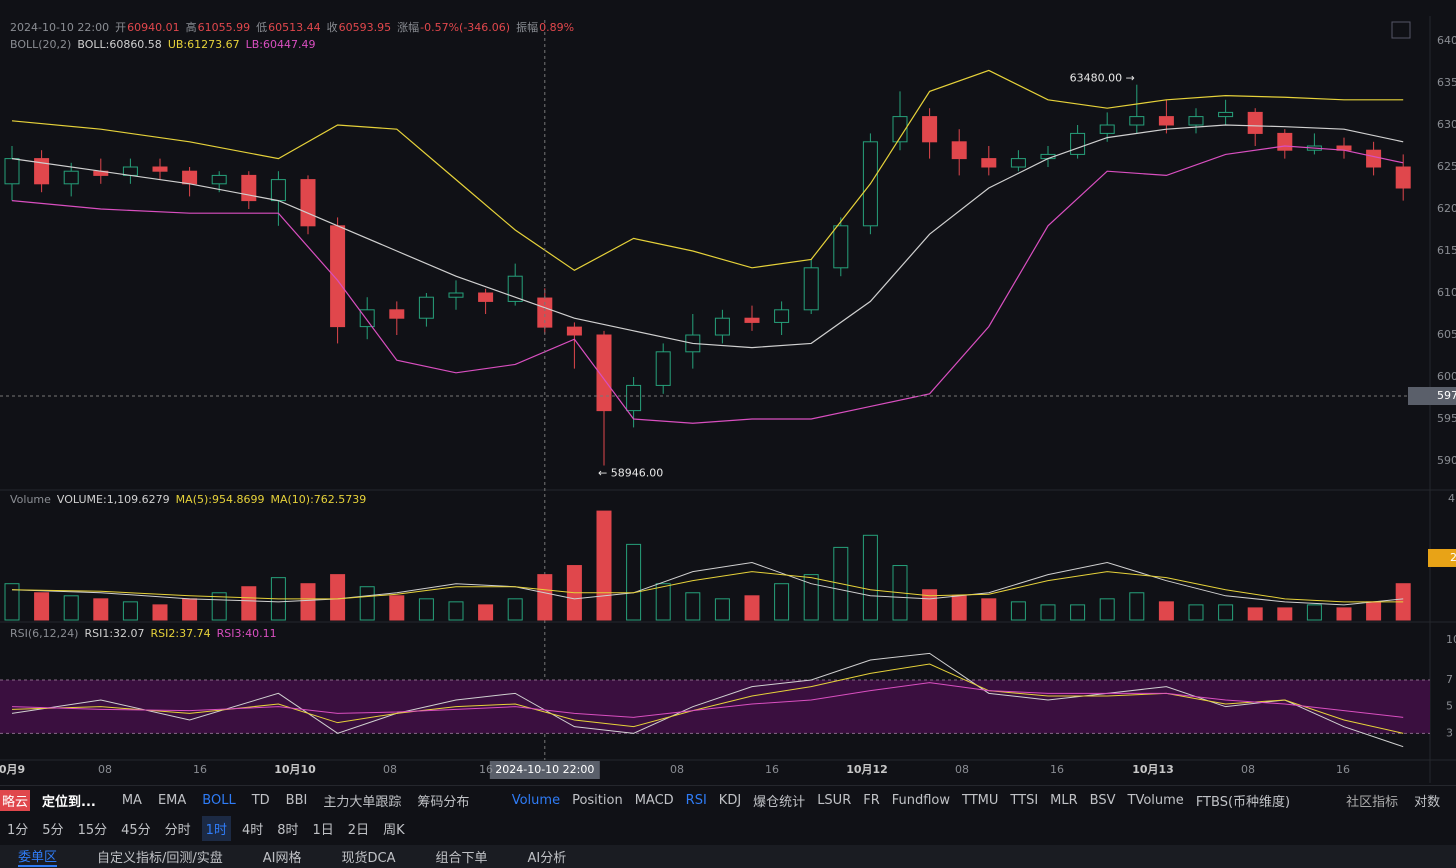 This screenshot has height=868, width=1456. What do you see at coordinates (630, 473) in the screenshot?
I see `price-annotation: ← 58946.00` at bounding box center [630, 473].